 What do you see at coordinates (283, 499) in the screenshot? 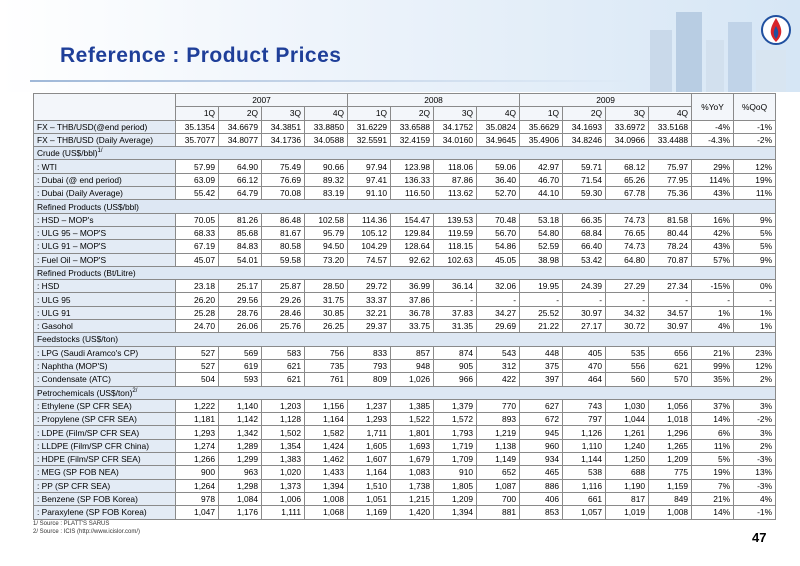
I see `value-cell: 1,006` at bounding box center [283, 499].